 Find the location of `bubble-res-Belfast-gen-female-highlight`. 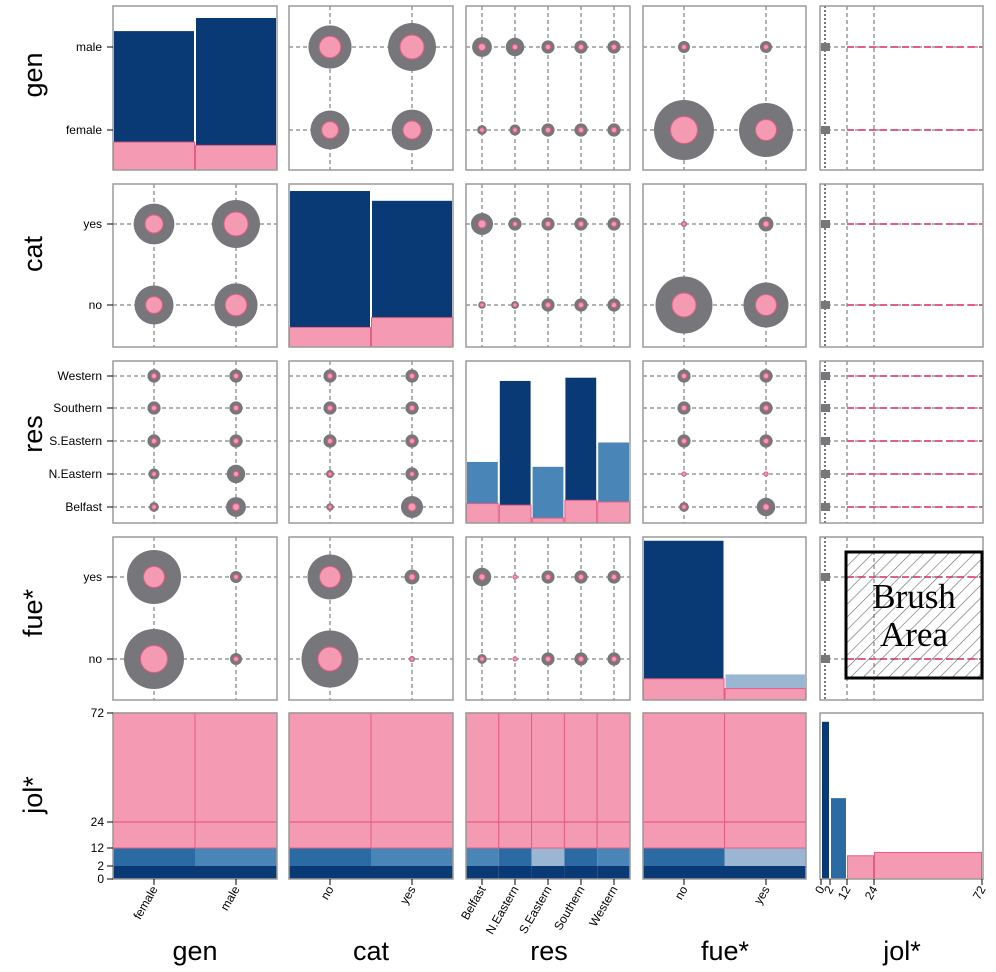

bubble-res-Belfast-gen-female-highlight is located at coordinates (154, 507).